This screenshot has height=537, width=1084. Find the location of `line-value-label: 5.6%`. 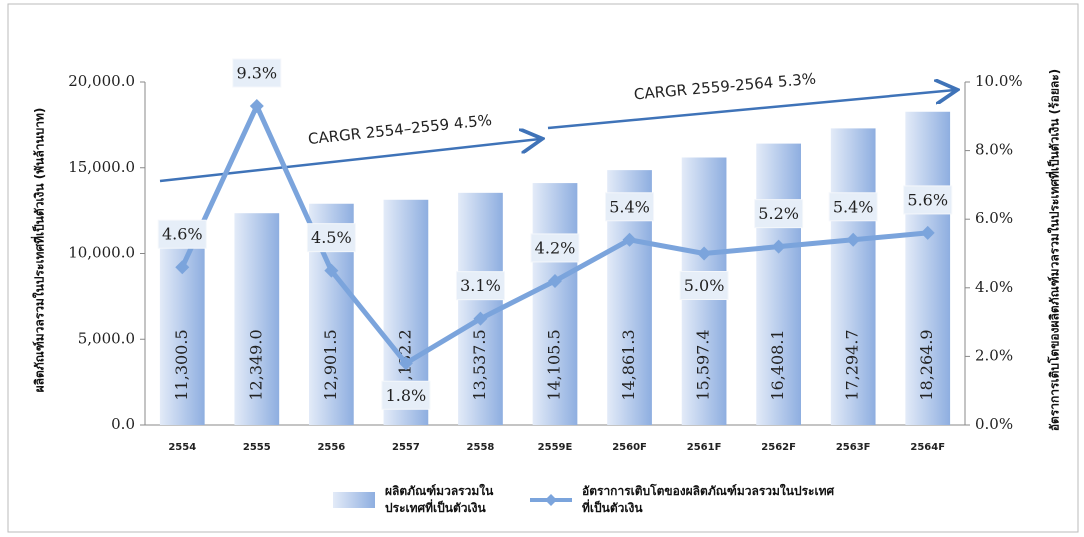

line-value-label: 5.6% is located at coordinates (927, 199).